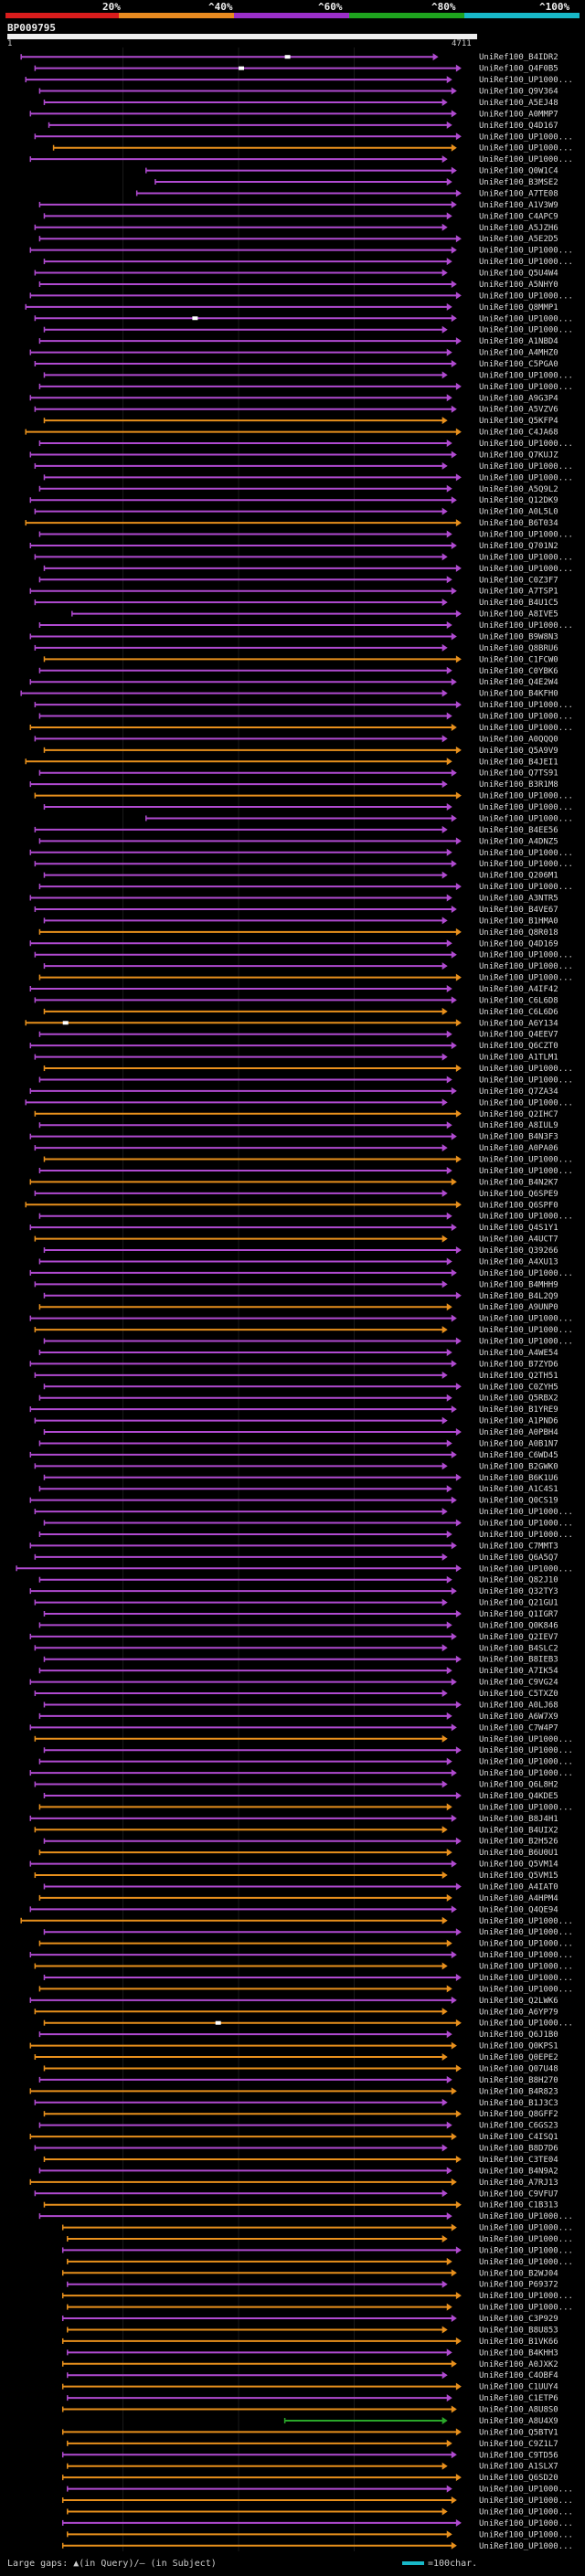  What do you see at coordinates (518, 546) in the screenshot?
I see `hit-label: UniRef100_Q701N2` at bounding box center [518, 546].